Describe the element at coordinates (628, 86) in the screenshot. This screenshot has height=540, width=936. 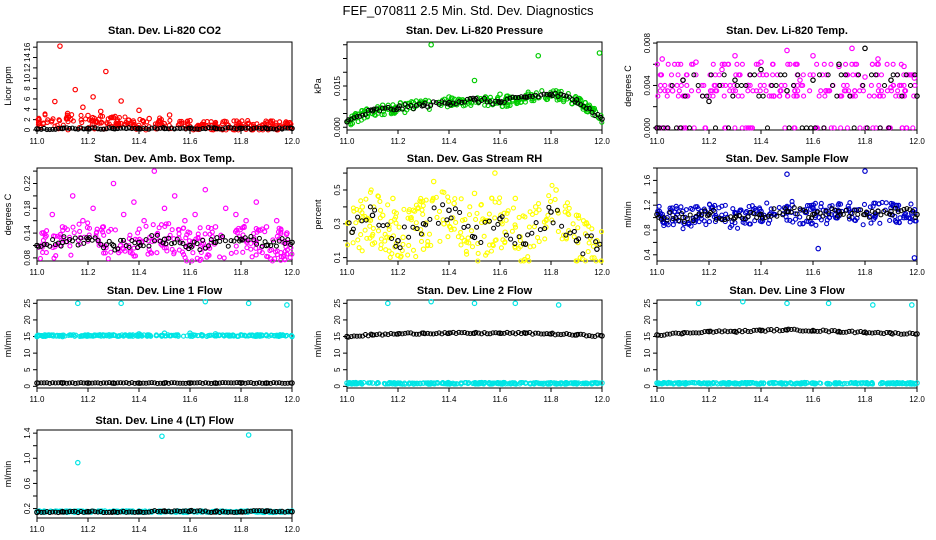
I see `y-axis-label: degrees C` at that location.